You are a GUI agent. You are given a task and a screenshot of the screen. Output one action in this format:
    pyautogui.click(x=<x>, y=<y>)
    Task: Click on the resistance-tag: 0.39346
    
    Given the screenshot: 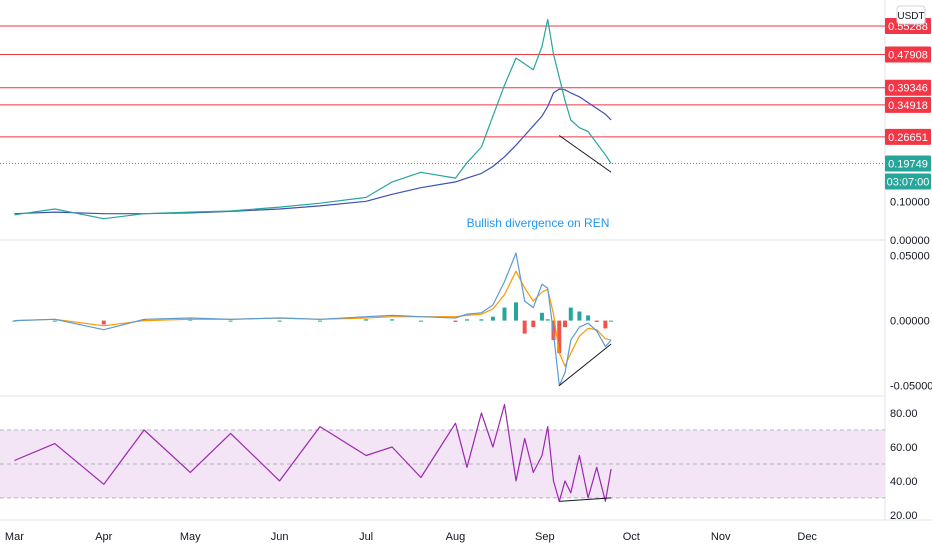 What is the action you would take?
    pyautogui.click(x=908, y=87)
    